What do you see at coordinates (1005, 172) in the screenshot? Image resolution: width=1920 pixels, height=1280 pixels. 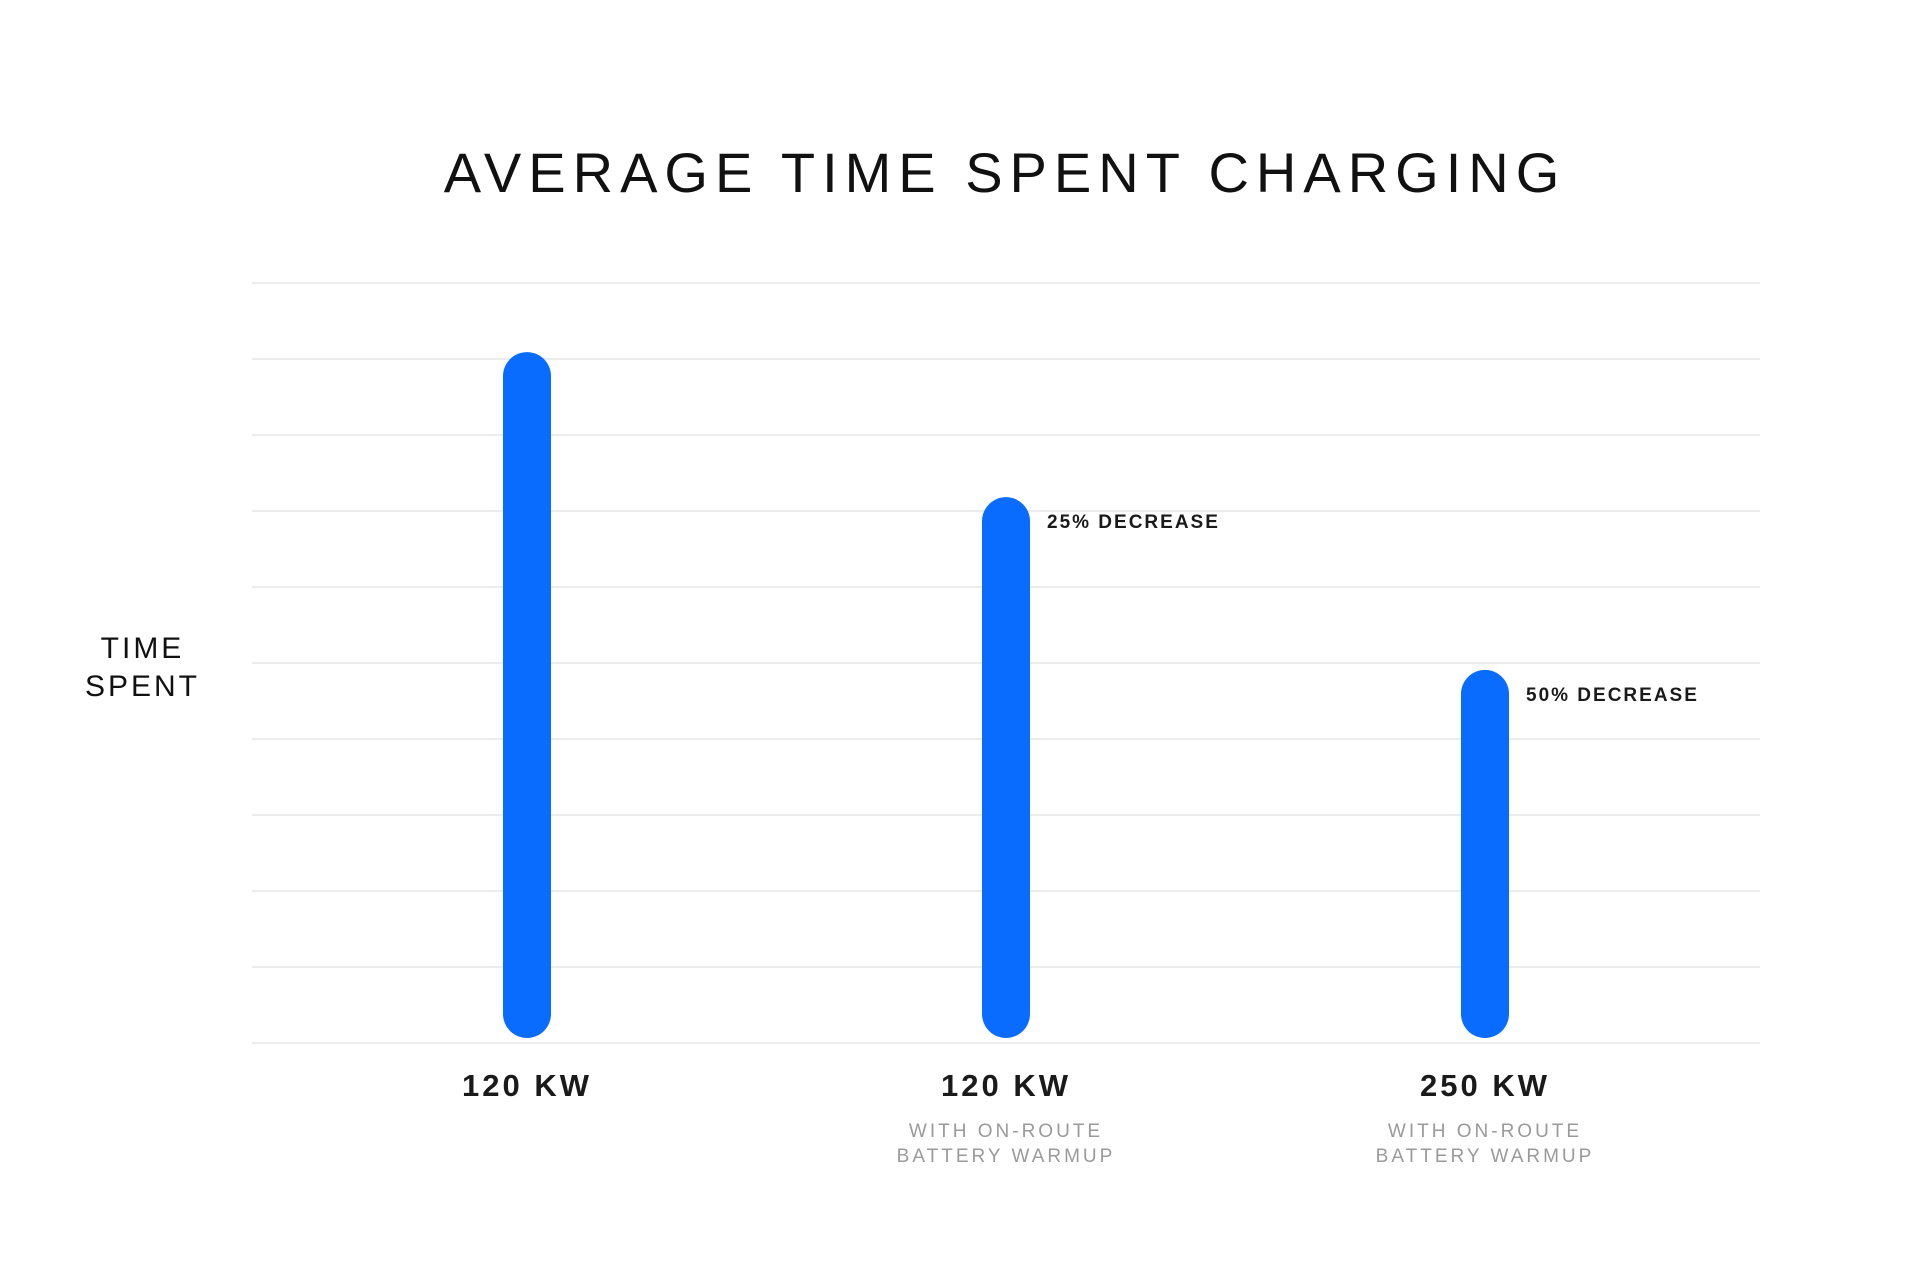 I see `chart-title: AVERAGE TIME SPENT CHARGING` at bounding box center [1005, 172].